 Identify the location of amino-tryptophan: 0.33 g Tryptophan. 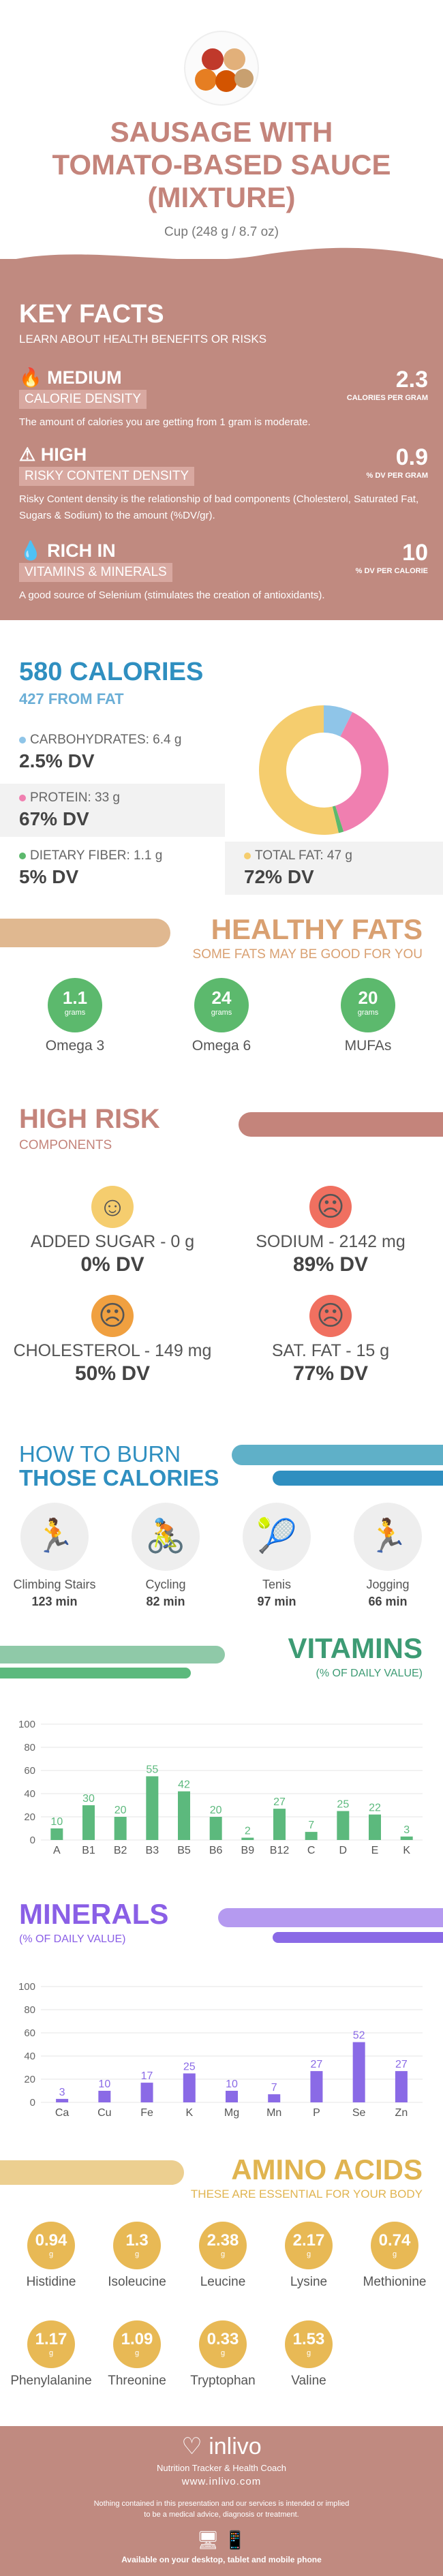
(223, 2354).